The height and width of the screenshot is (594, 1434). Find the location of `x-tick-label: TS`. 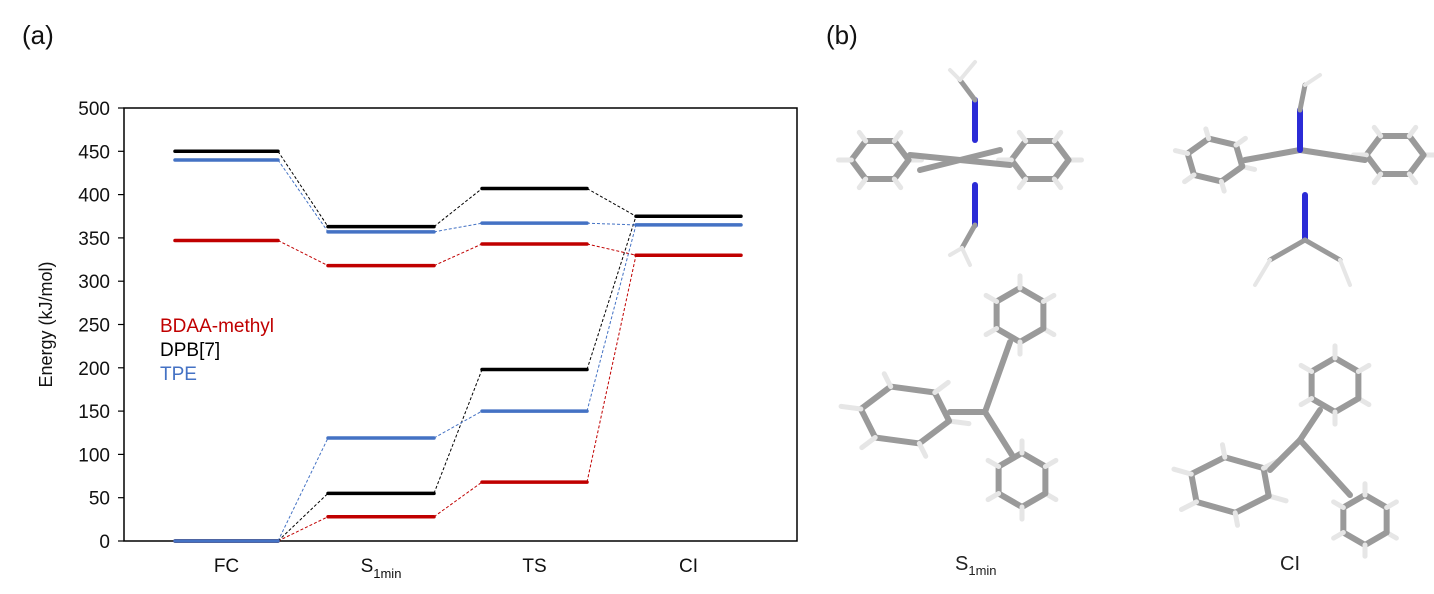

x-tick-label: TS is located at coordinates (534, 566).